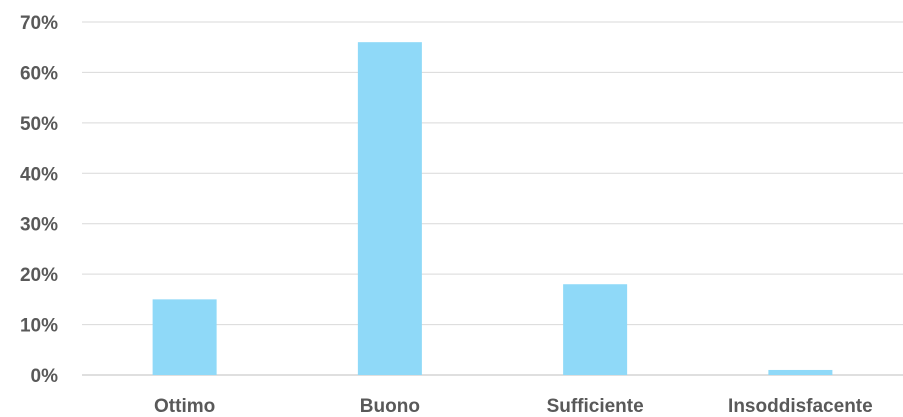 The width and height of the screenshot is (903, 417). What do you see at coordinates (39, 23) in the screenshot?
I see `y-tick-label: 70%` at bounding box center [39, 23].